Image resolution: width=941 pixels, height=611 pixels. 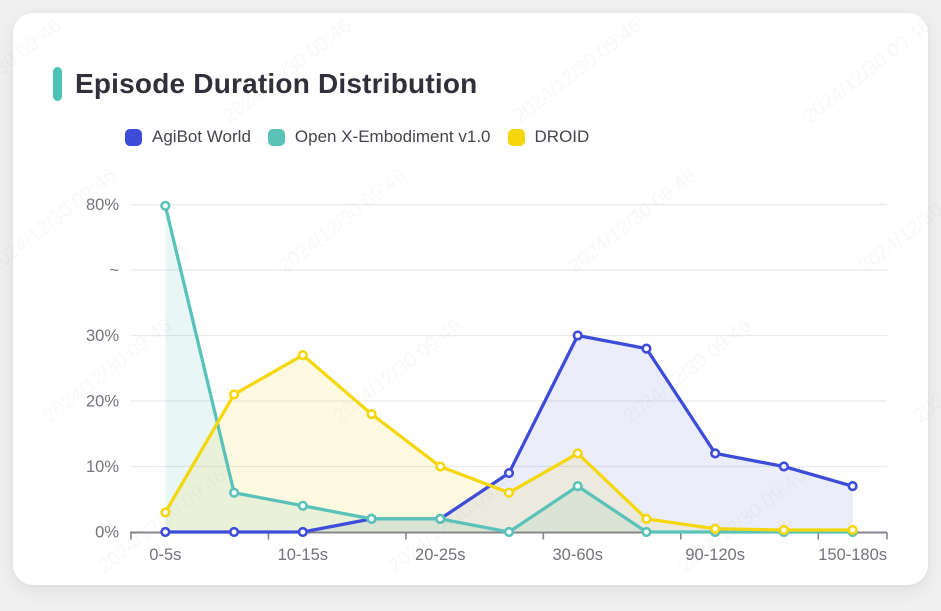 I want to click on title-row: Episode Duration Distribution, so click(x=265, y=84).